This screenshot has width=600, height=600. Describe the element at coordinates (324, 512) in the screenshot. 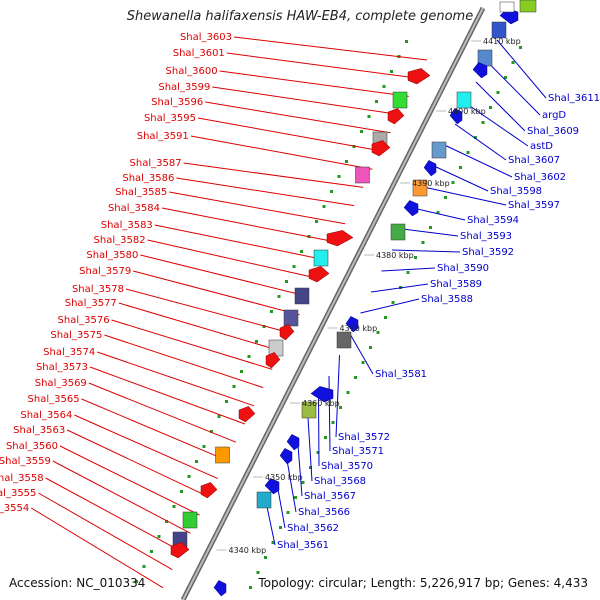

I see `reverse-gene-label: Shal_3566` at that location.